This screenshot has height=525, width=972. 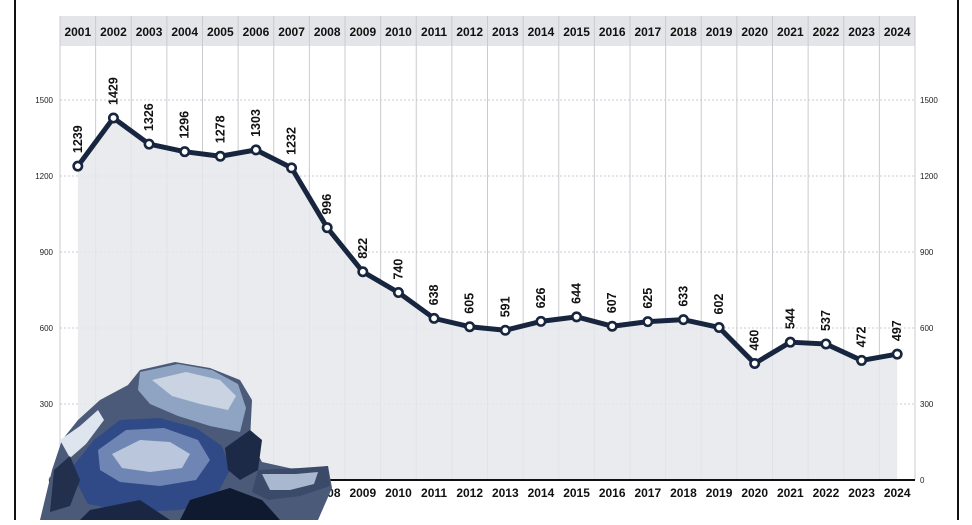 What do you see at coordinates (927, 404) in the screenshot?
I see `y-tick-label-right: 300` at bounding box center [927, 404].